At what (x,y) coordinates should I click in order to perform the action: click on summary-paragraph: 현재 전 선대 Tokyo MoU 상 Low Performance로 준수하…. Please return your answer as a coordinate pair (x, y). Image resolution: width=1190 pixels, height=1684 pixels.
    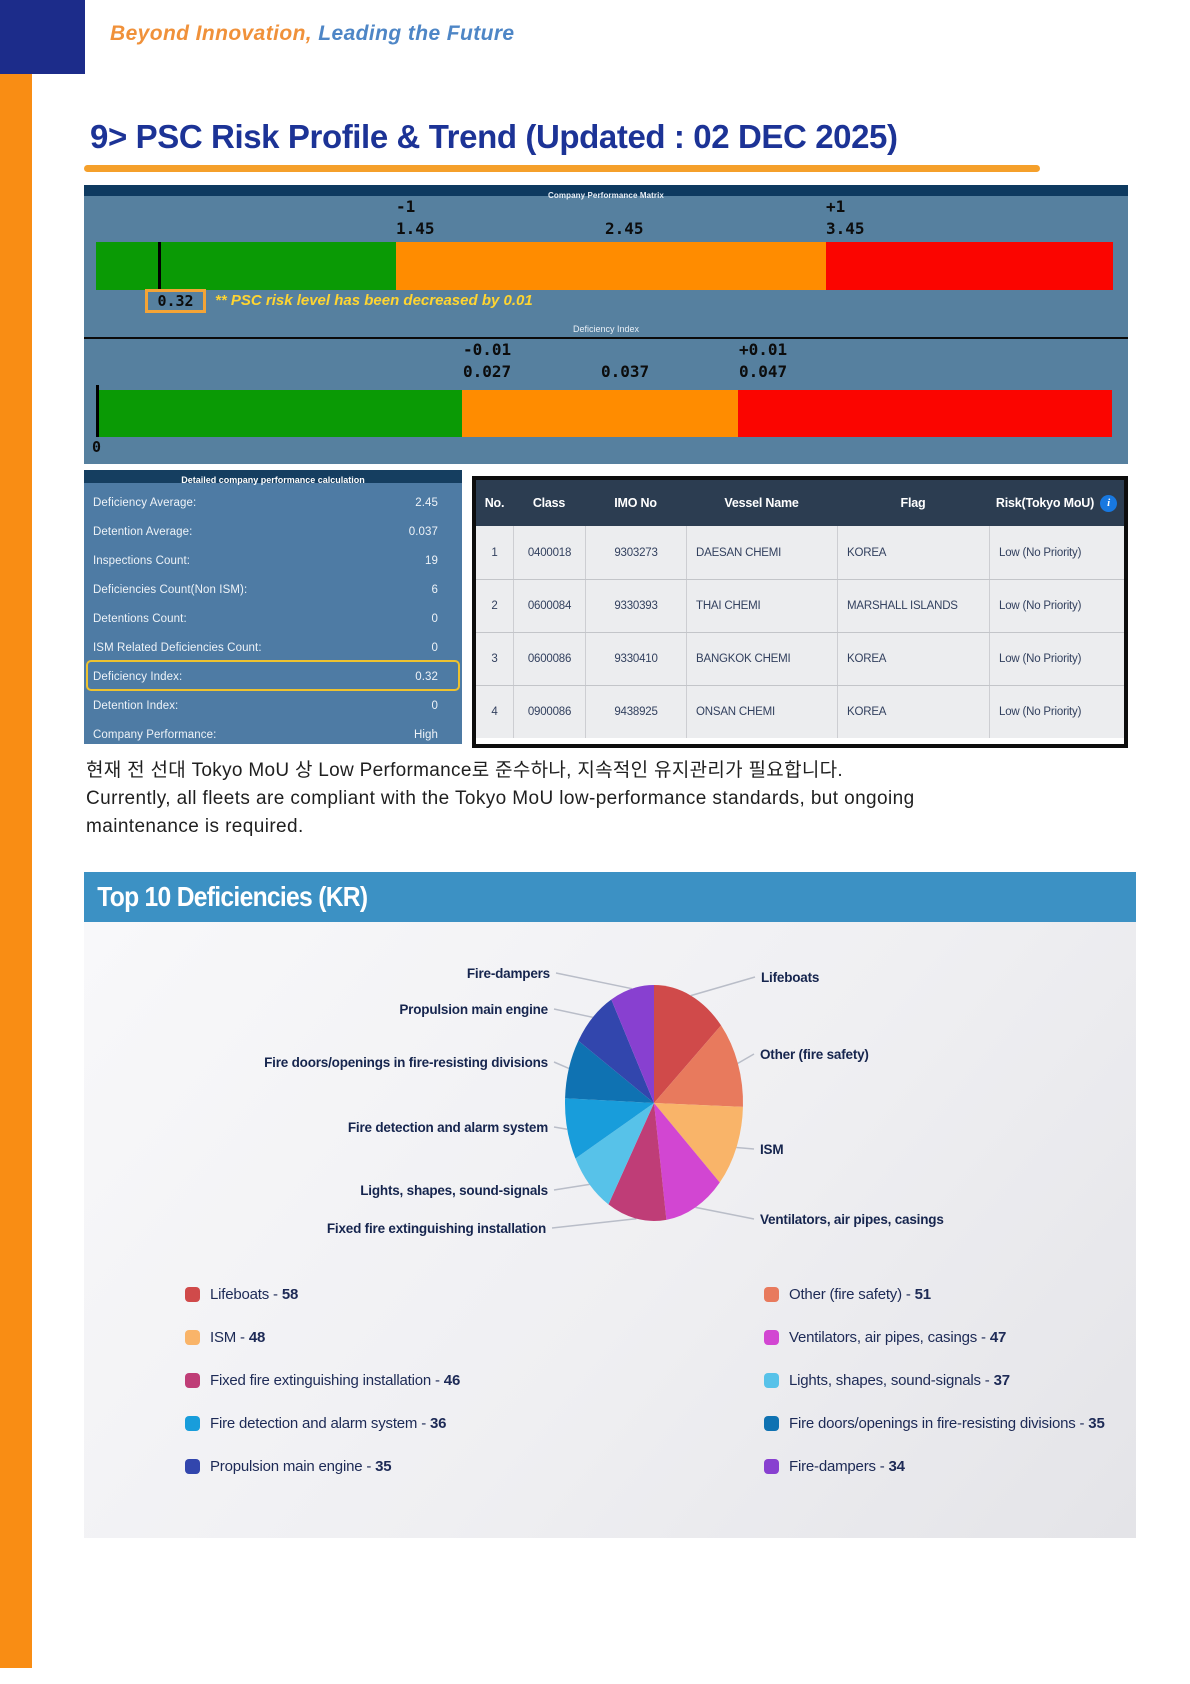
    Looking at the image, I should click on (536, 798).